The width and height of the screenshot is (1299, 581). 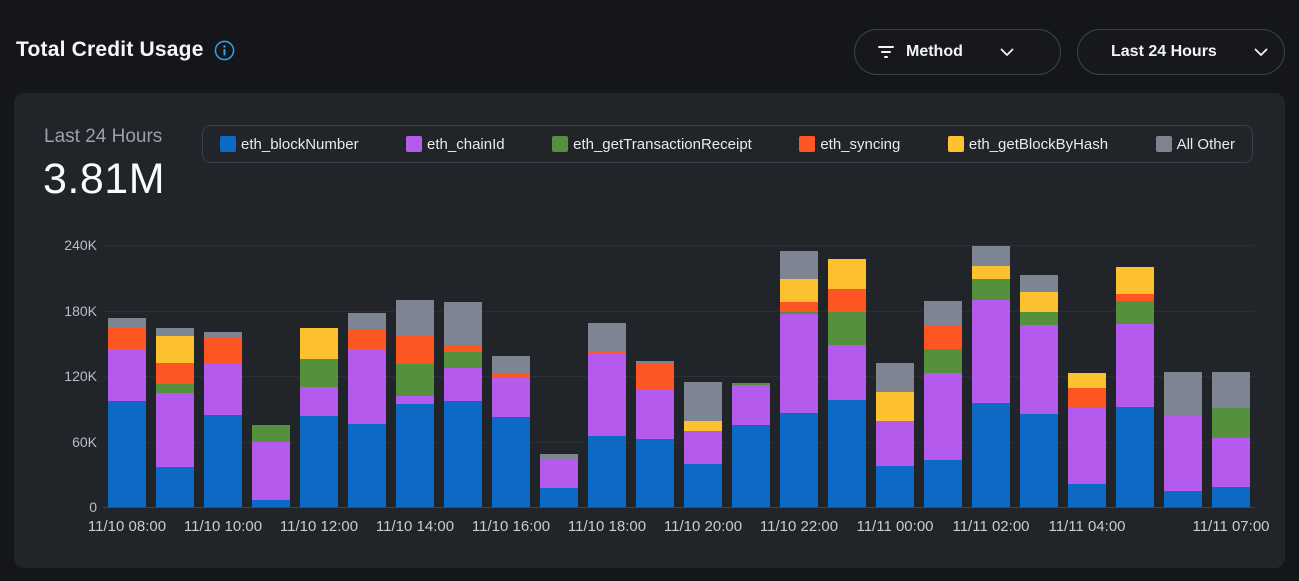 I want to click on gridline, so click(x=679, y=442).